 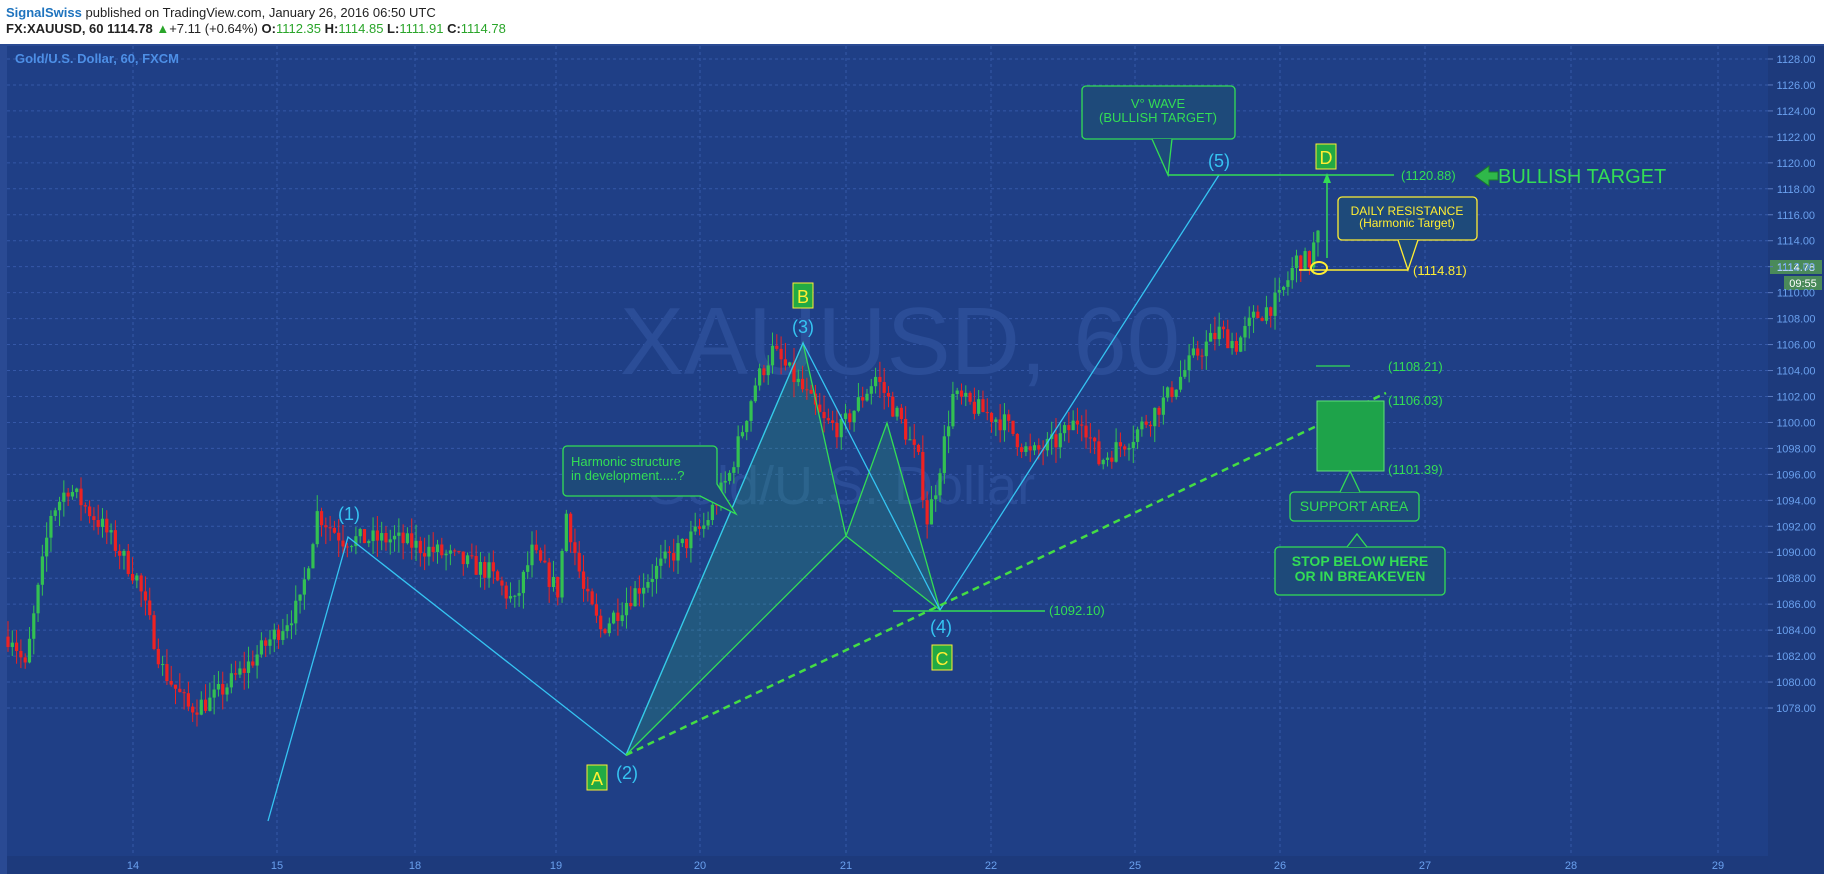 I want to click on open-label: O:, so click(x=268, y=28).